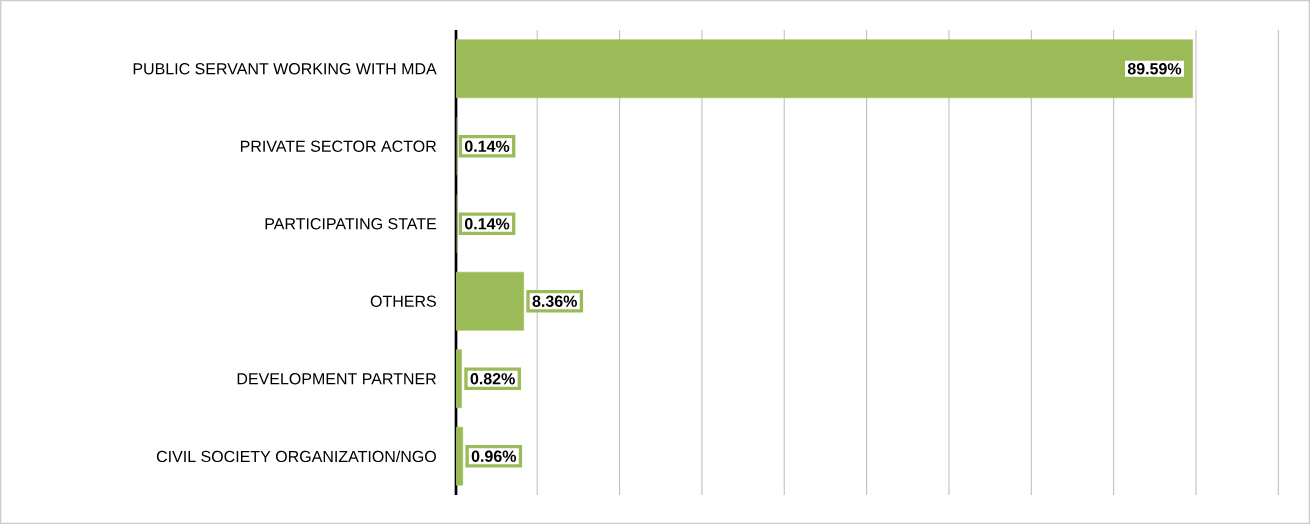 The width and height of the screenshot is (1310, 524). What do you see at coordinates (336, 379) in the screenshot?
I see `y-tick-label: DEVELOPMENT PARTNER` at bounding box center [336, 379].